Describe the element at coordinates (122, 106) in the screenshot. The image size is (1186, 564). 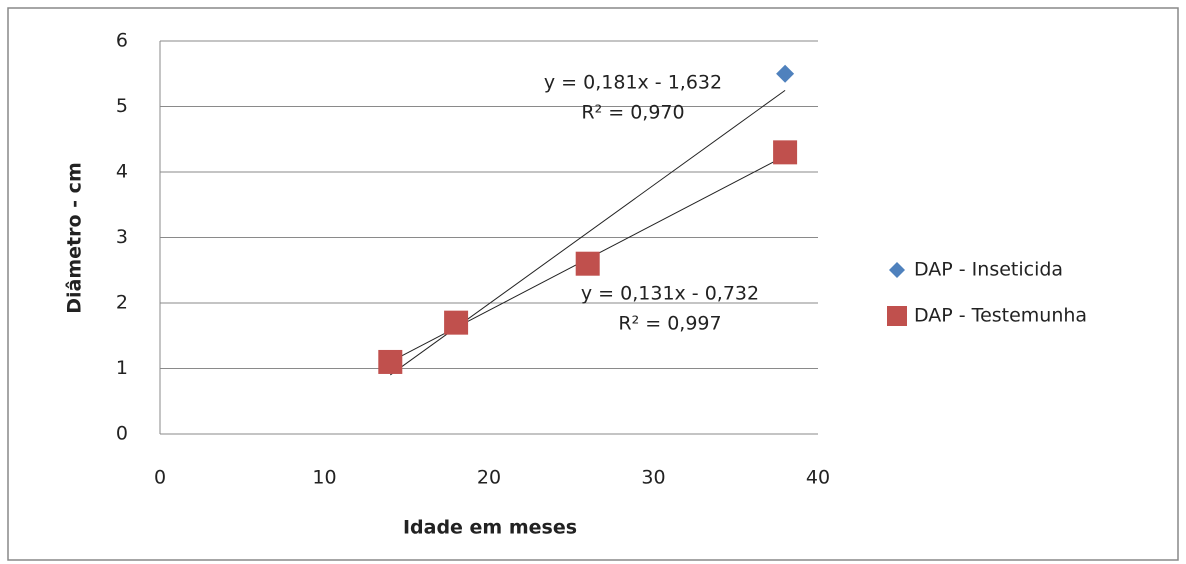
I see `y-tick-label: 5` at that location.